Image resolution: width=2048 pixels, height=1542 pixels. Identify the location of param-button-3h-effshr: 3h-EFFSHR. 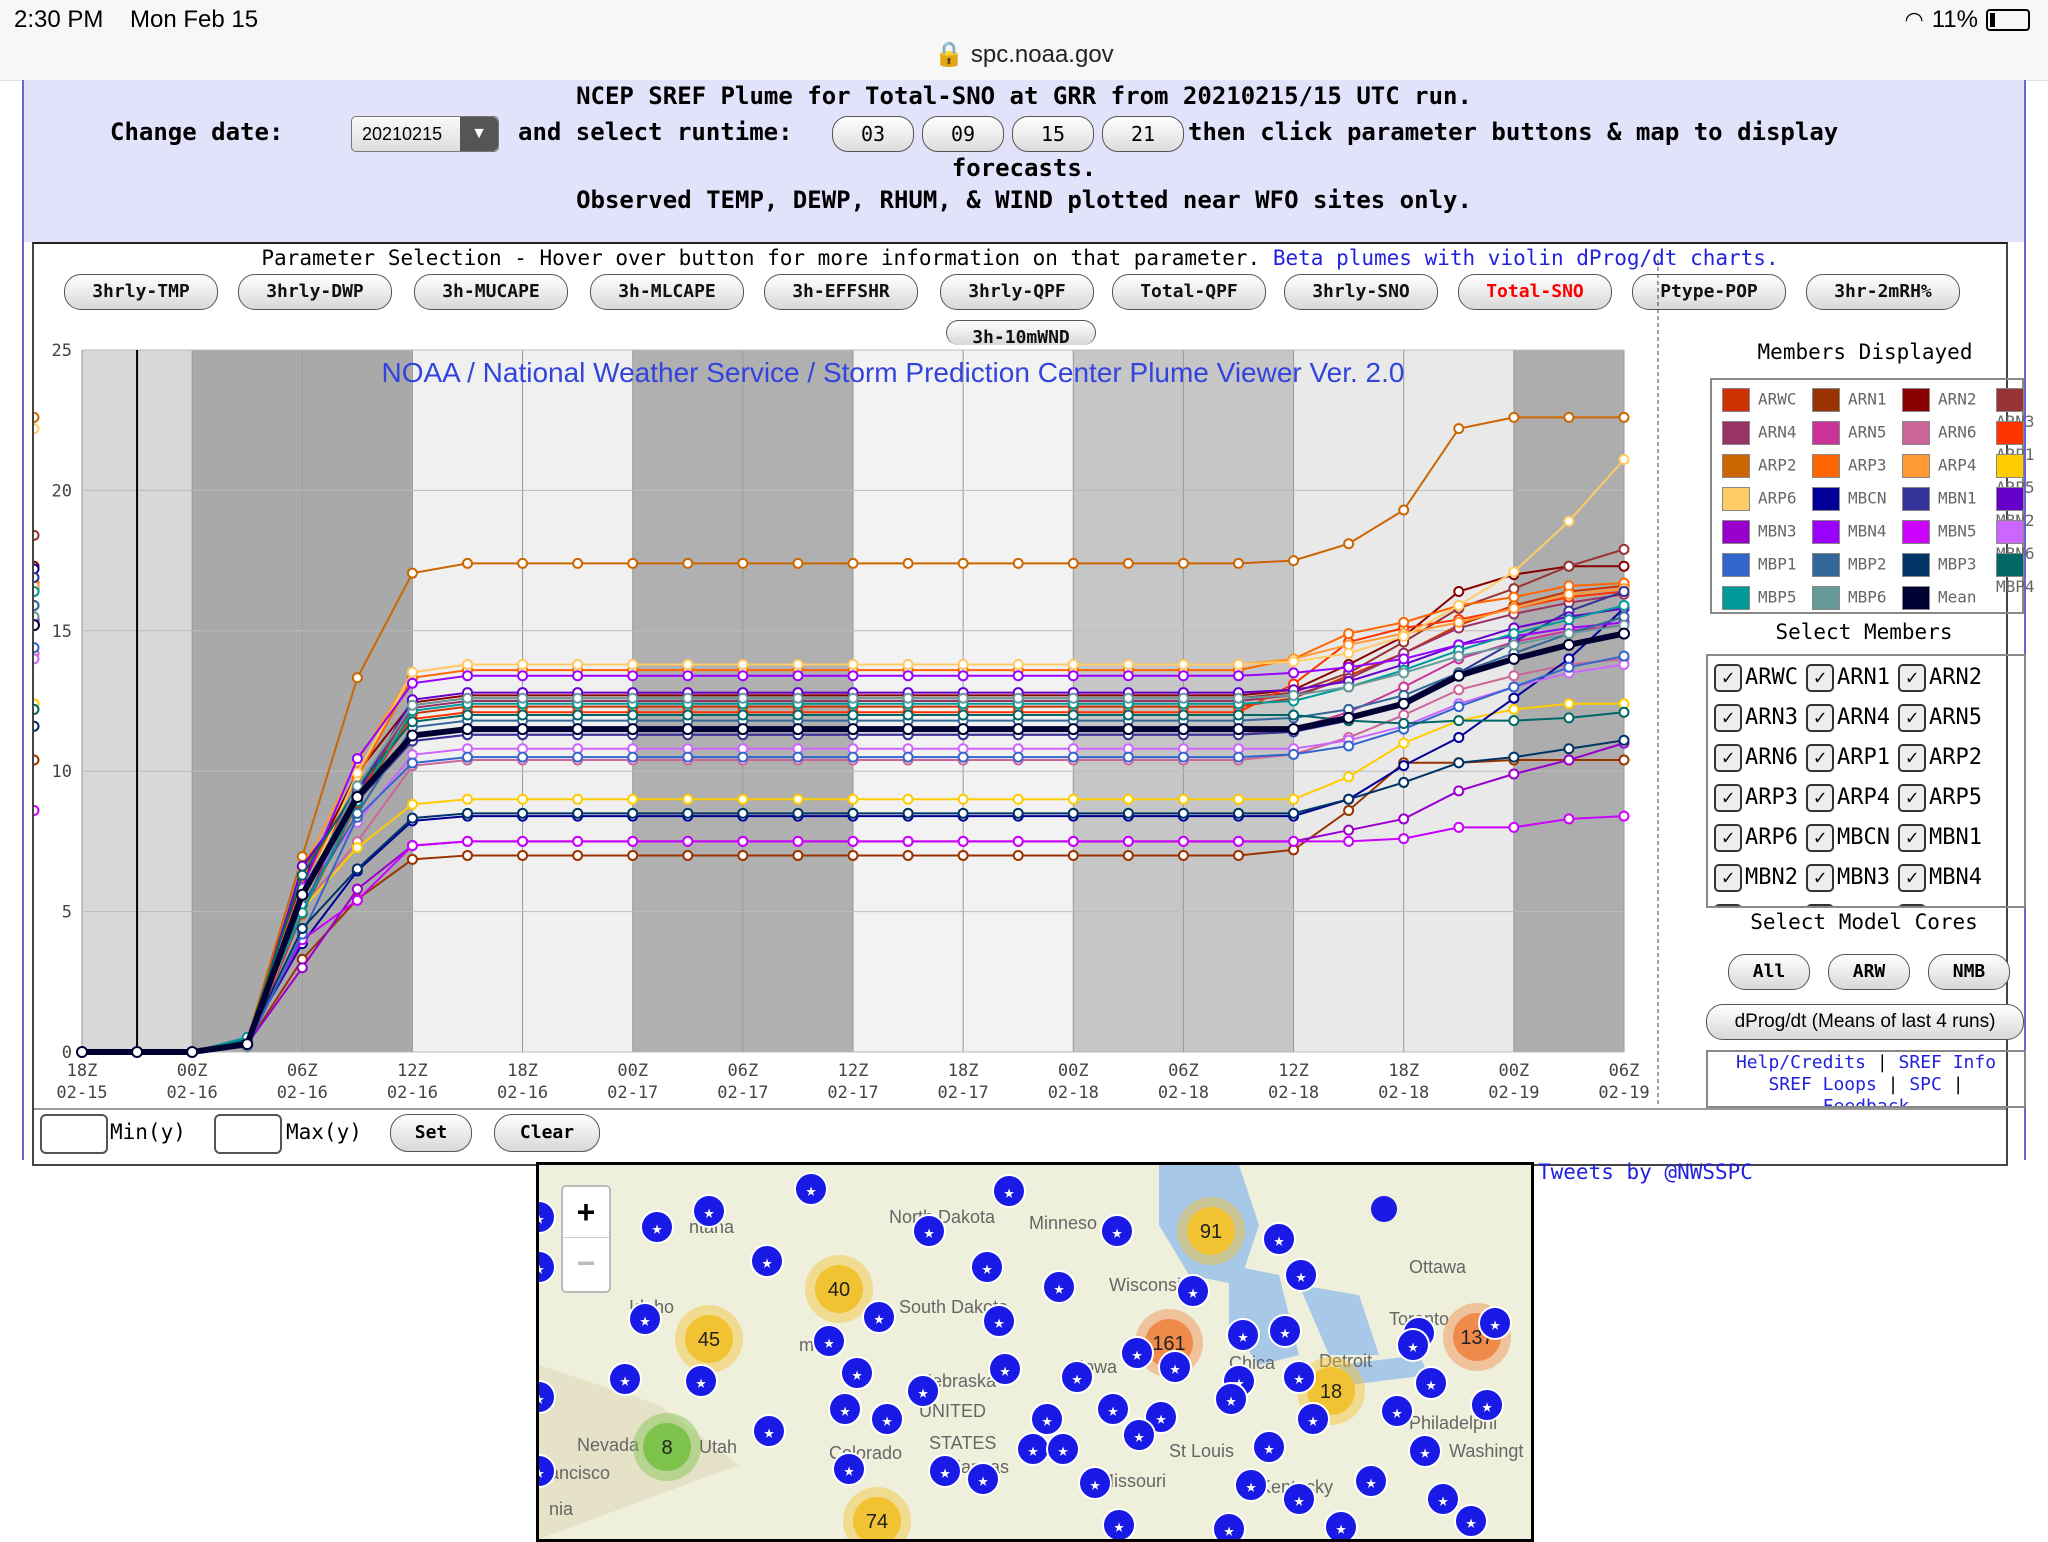
(841, 292).